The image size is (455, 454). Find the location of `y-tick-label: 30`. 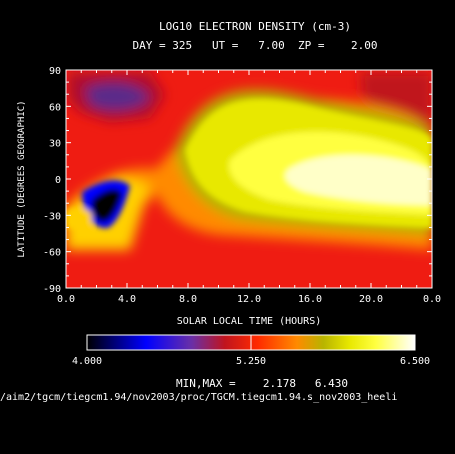

y-tick-label: 30 is located at coordinates (55, 144).